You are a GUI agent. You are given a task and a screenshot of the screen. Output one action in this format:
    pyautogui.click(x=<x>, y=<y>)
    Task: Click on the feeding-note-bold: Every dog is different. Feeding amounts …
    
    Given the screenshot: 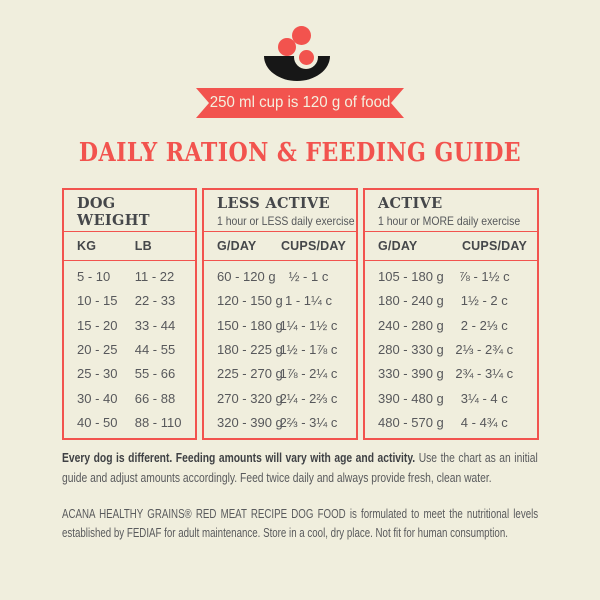 What is the action you would take?
    pyautogui.click(x=239, y=457)
    